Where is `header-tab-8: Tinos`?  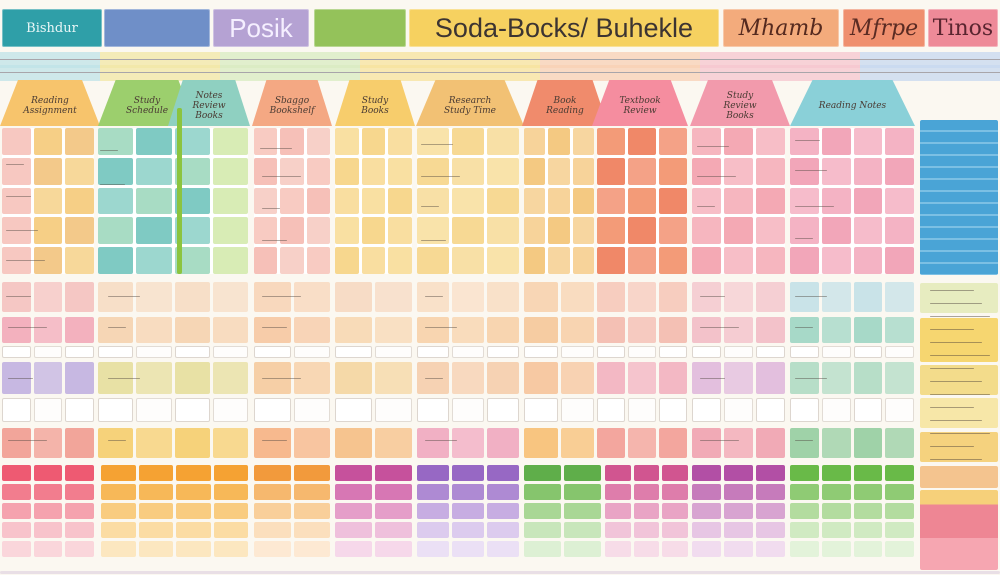
header-tab-8: Tinos is located at coordinates (963, 28).